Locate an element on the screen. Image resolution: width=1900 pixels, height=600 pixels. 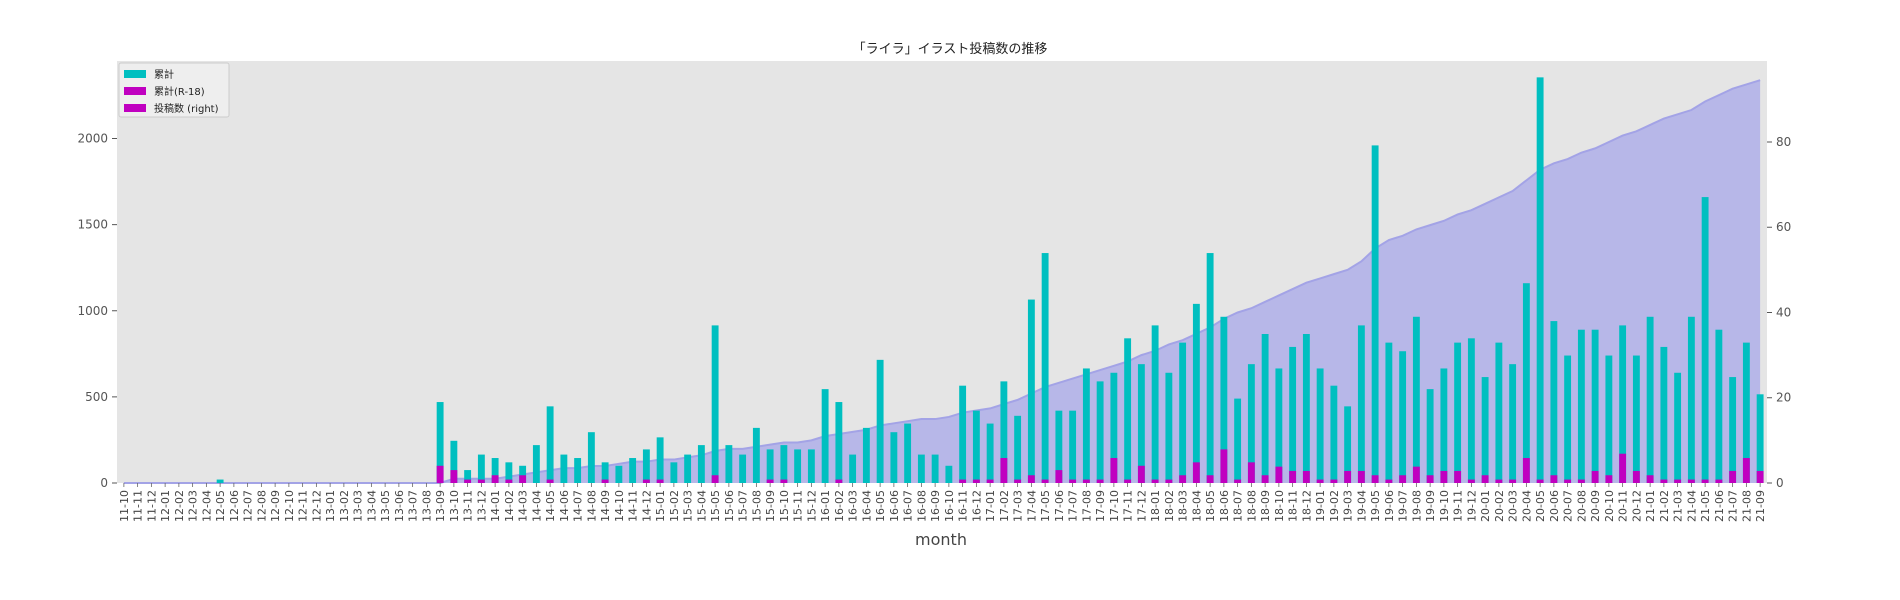
x-tick-label: 13-01 is located at coordinates (330, 506).